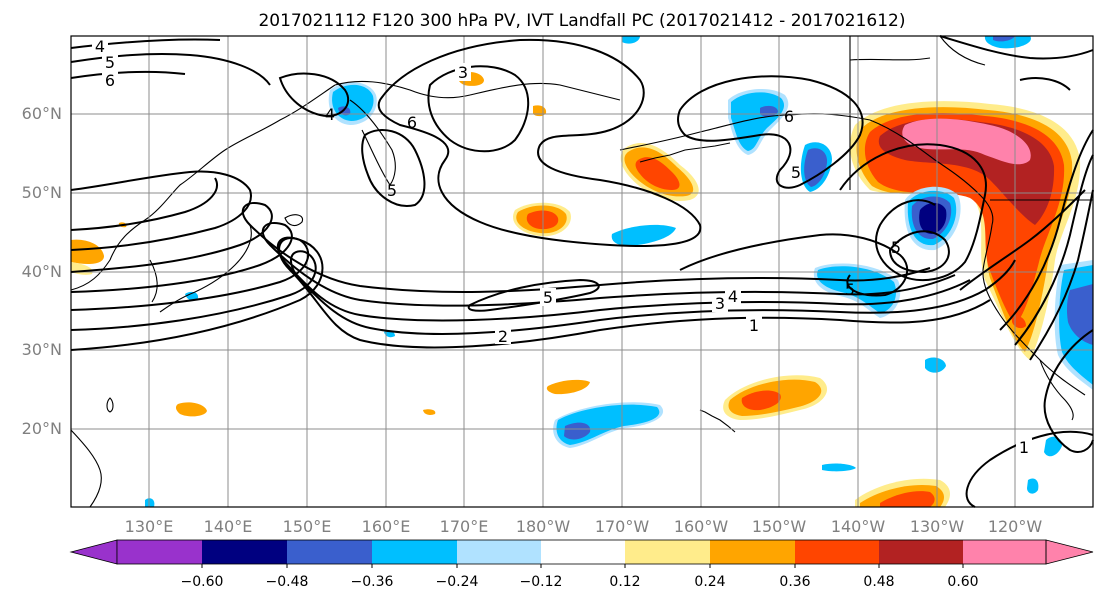 Image resolution: width=1105 pixels, height=601 pixels. Describe the element at coordinates (1004, 39) in the screenshot. I see `shade-1000top-mid` at that location.